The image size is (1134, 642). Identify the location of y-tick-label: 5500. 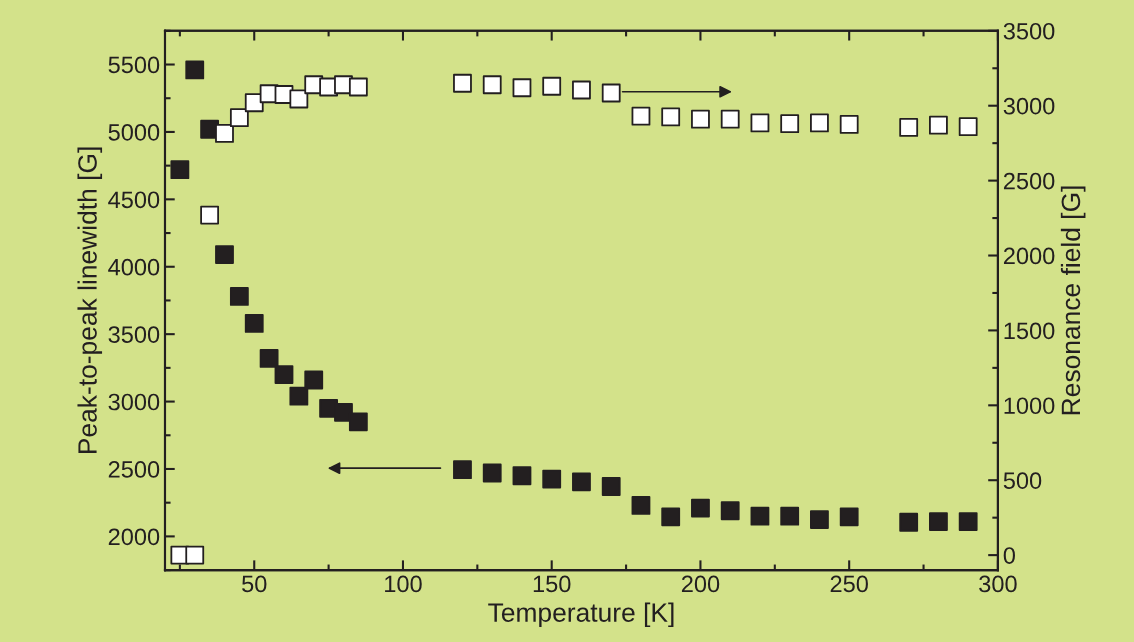
(134, 65).